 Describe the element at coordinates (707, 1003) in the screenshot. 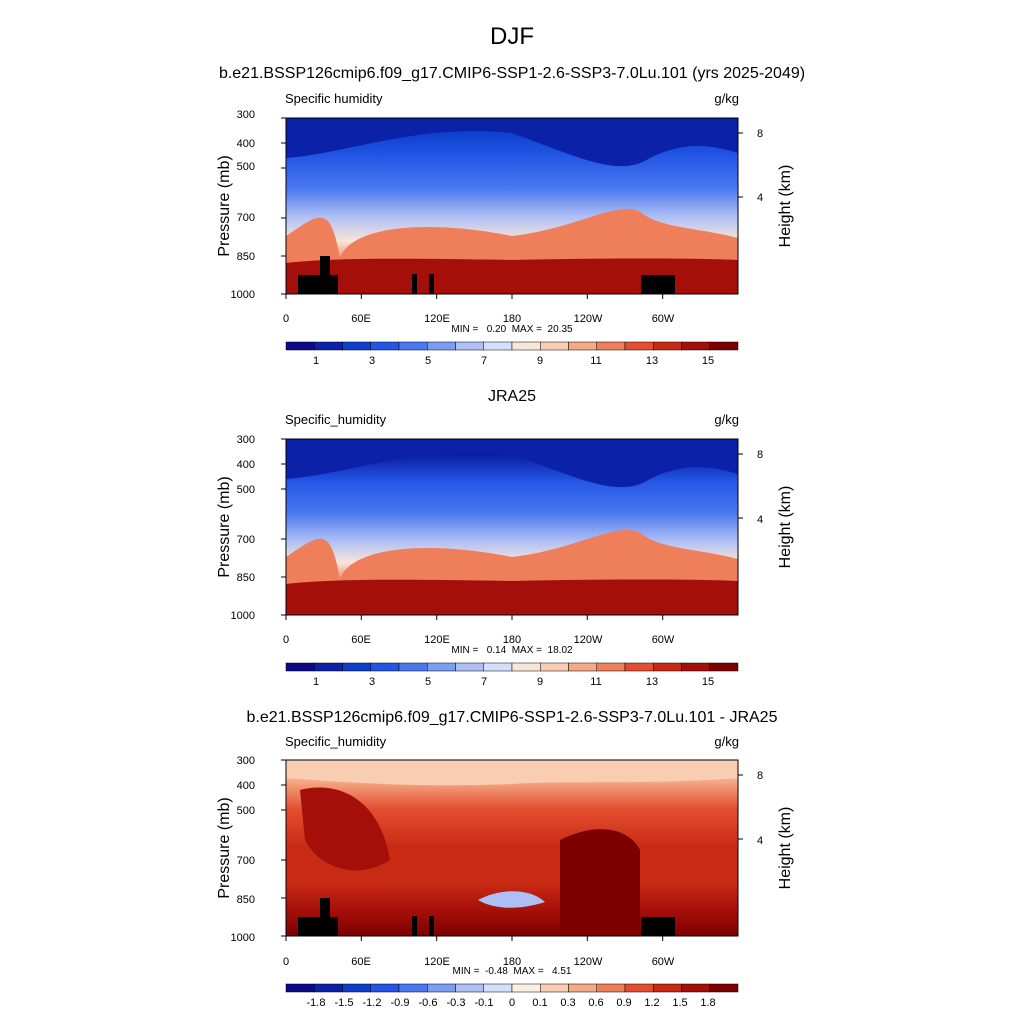

I see `colorbar-label: 1.8` at that location.